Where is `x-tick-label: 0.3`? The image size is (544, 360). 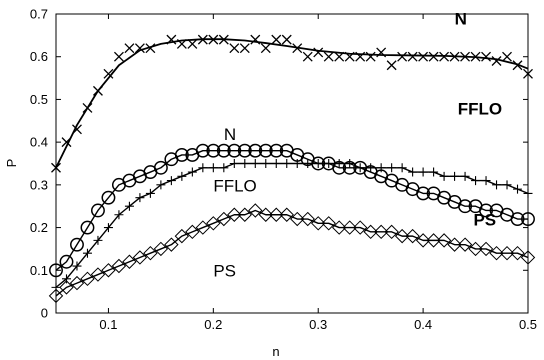 x-tick-label: 0.3 is located at coordinates (318, 324).